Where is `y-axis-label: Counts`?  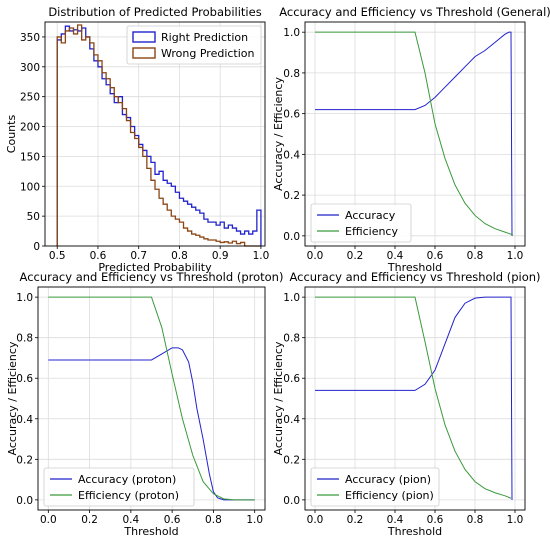 y-axis-label: Counts is located at coordinates (11, 134).